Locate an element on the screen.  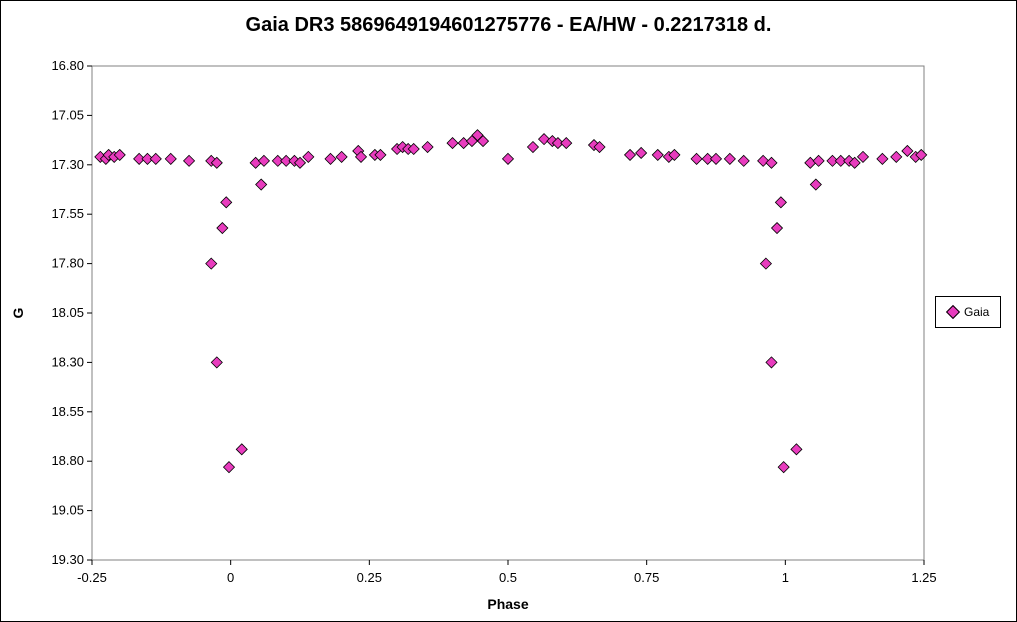
x-tick-label: 0 is located at coordinates (230, 577).